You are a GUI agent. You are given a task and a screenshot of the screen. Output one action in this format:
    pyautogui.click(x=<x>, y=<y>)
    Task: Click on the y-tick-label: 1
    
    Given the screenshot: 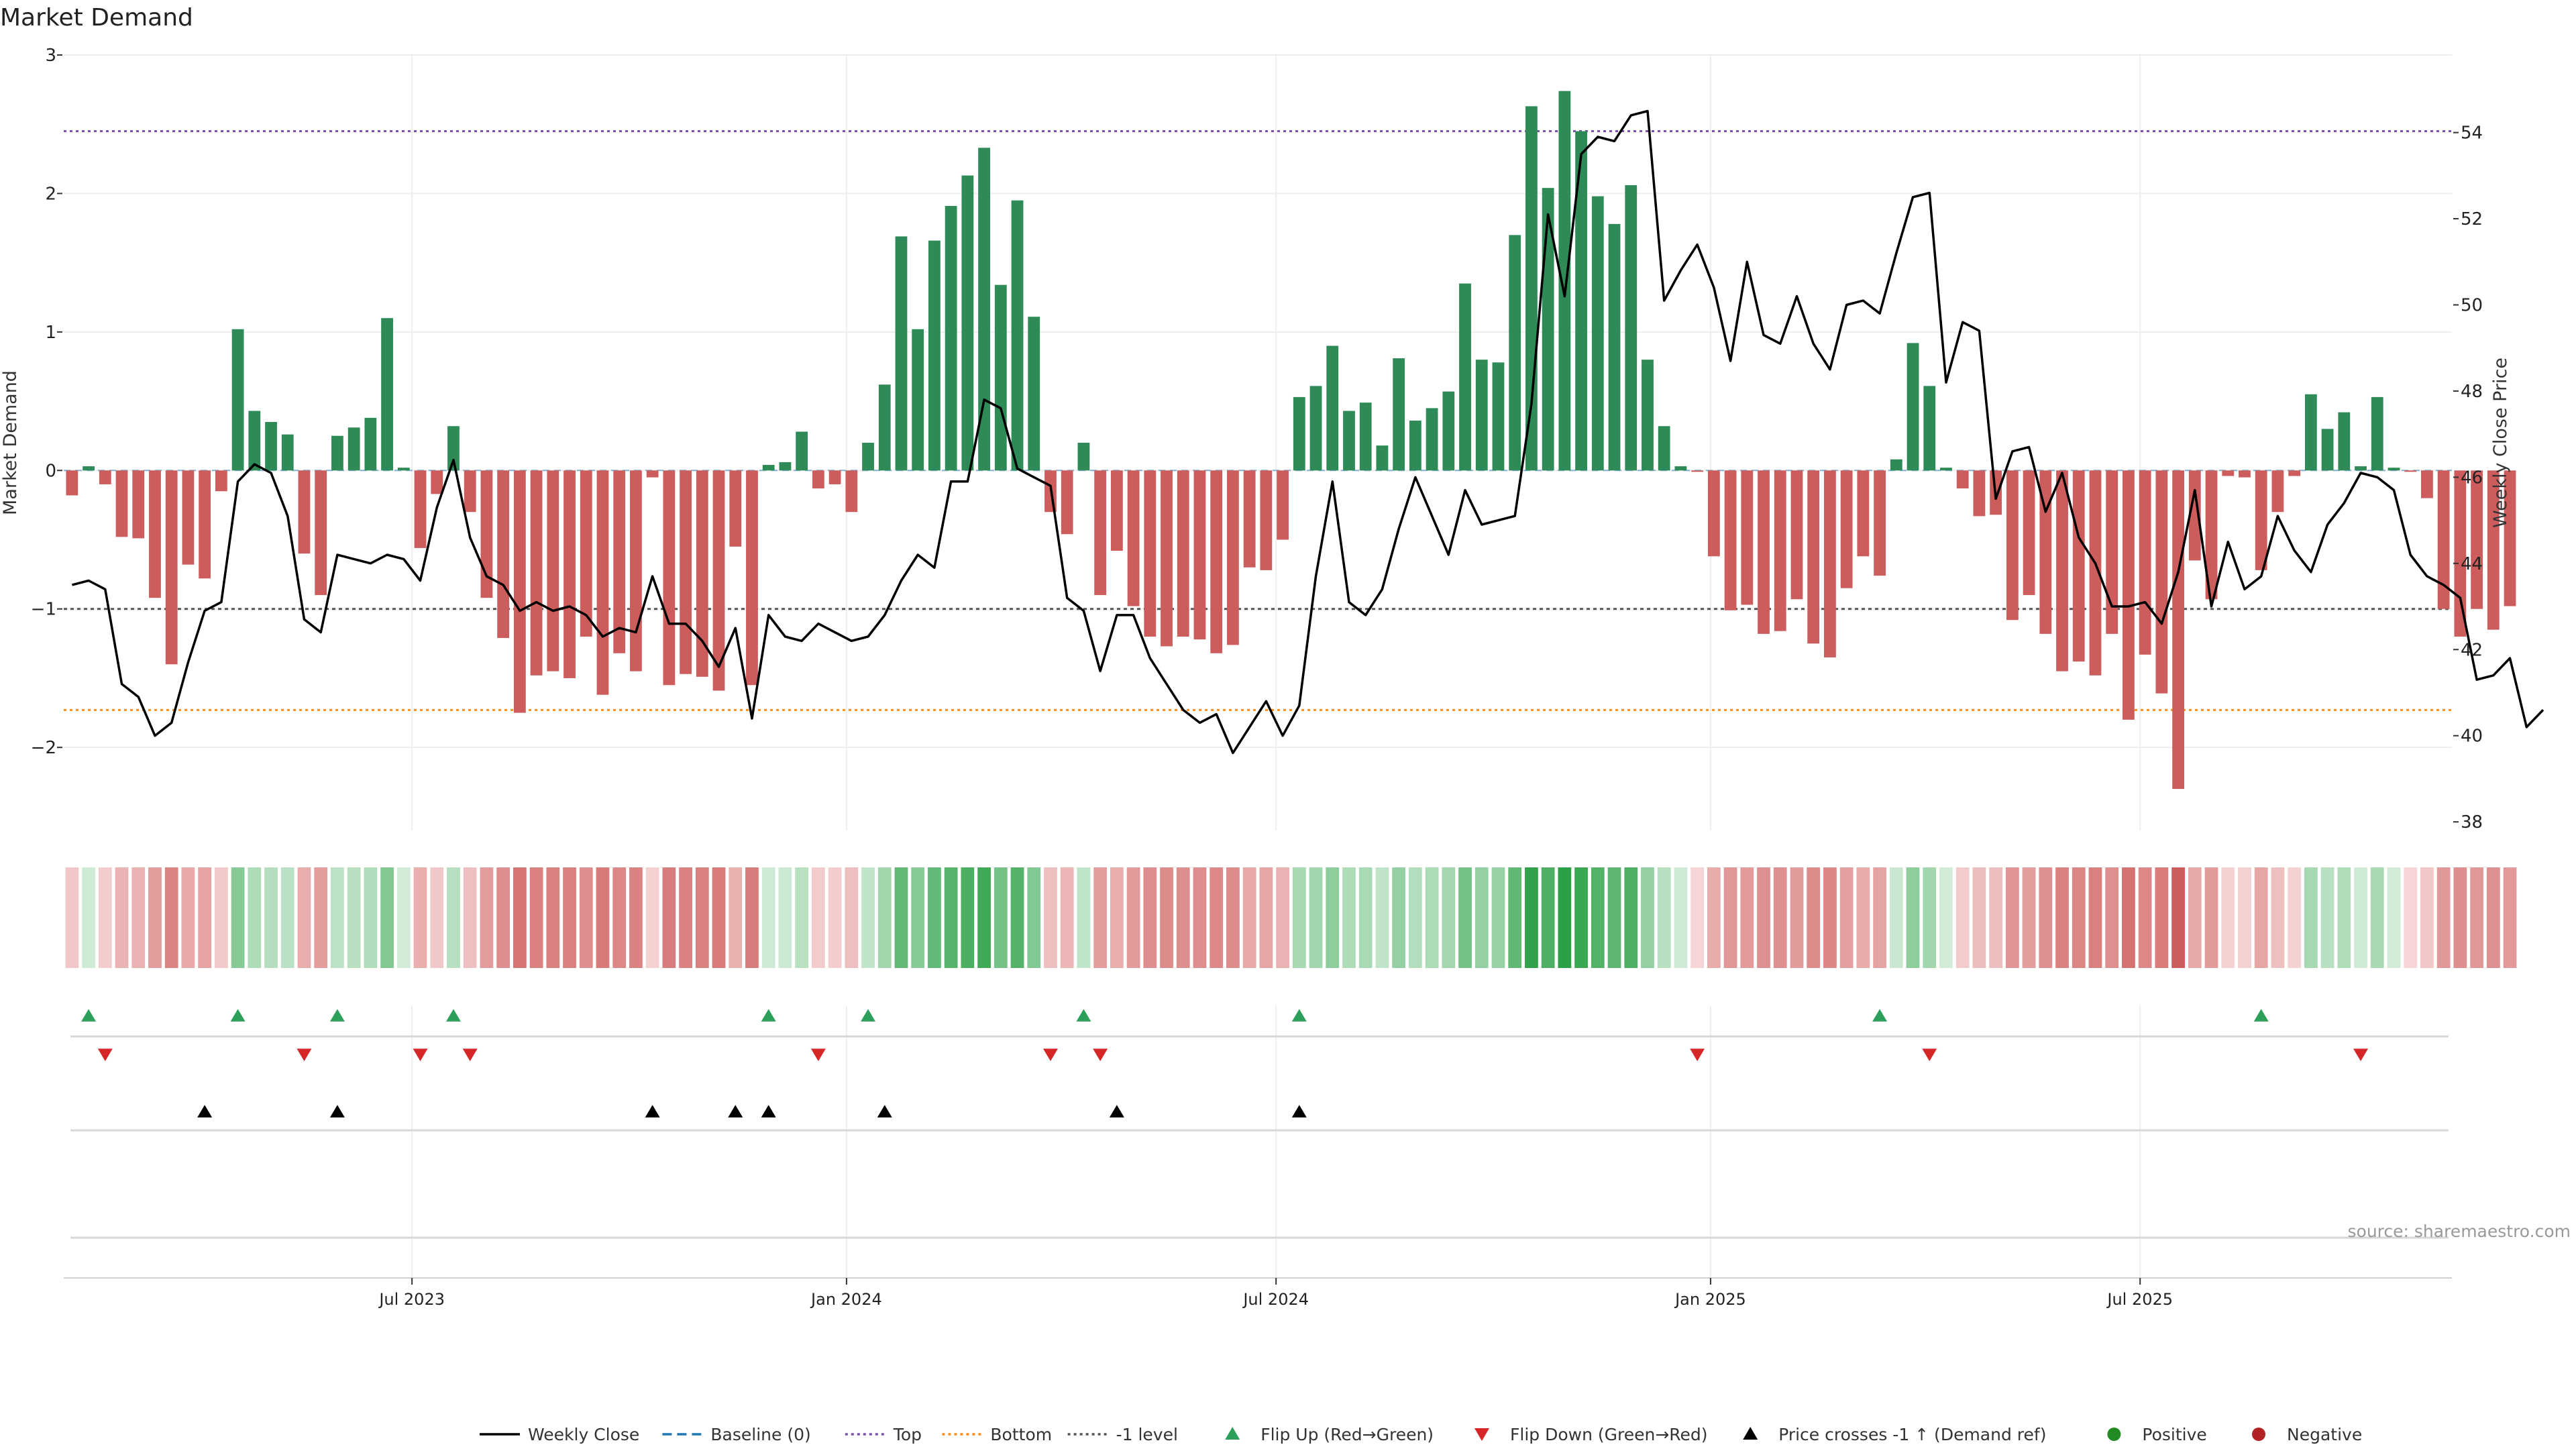 What is the action you would take?
    pyautogui.click(x=50, y=333)
    